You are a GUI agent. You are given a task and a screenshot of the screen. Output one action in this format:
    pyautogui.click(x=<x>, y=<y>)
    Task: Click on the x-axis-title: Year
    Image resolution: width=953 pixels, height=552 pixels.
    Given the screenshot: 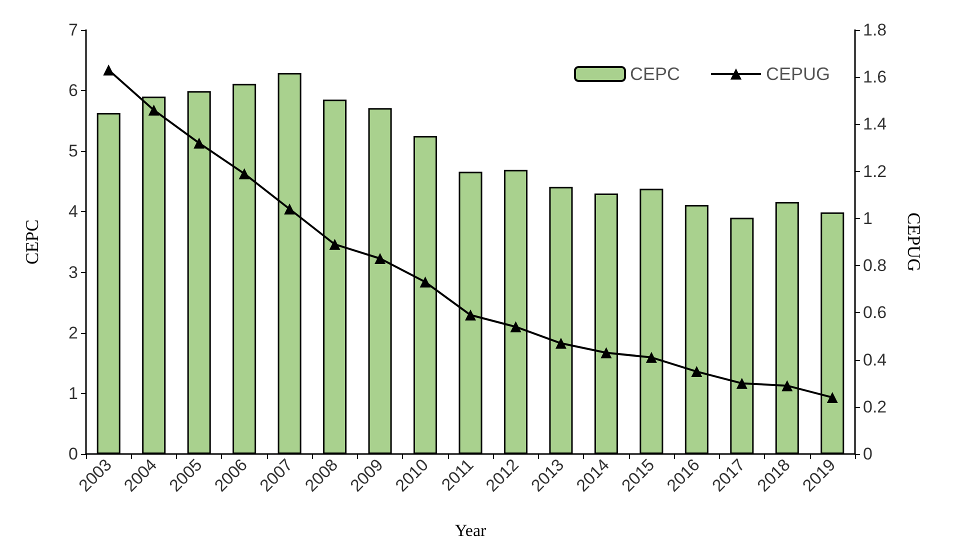 What is the action you would take?
    pyautogui.click(x=470, y=530)
    